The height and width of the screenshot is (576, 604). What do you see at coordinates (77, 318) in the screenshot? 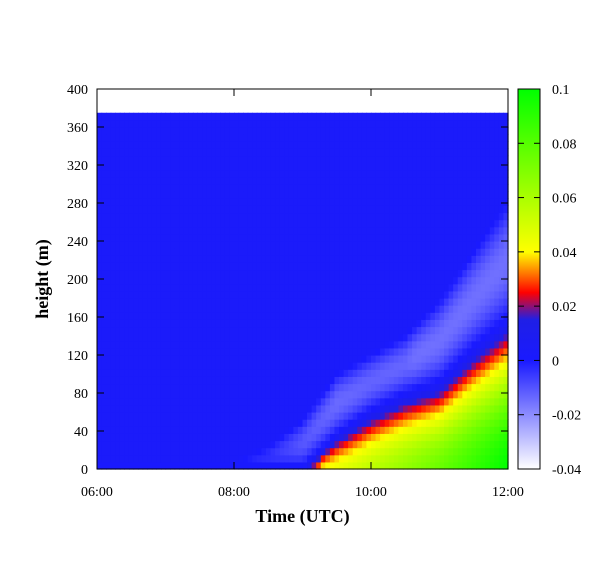
I see `y-tick-label: 160` at bounding box center [77, 318].